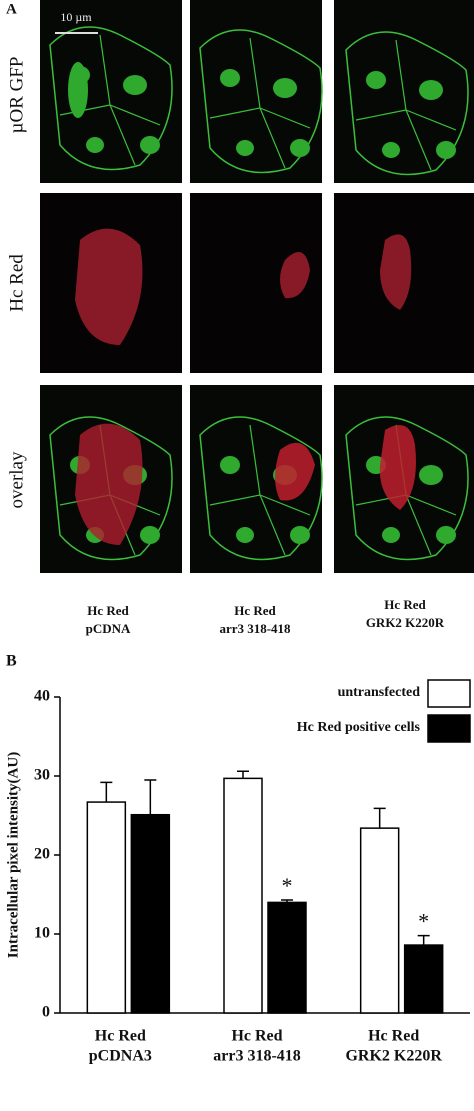 The height and width of the screenshot is (1111, 474). I want to click on y-tick-label: 20, so click(42, 854).